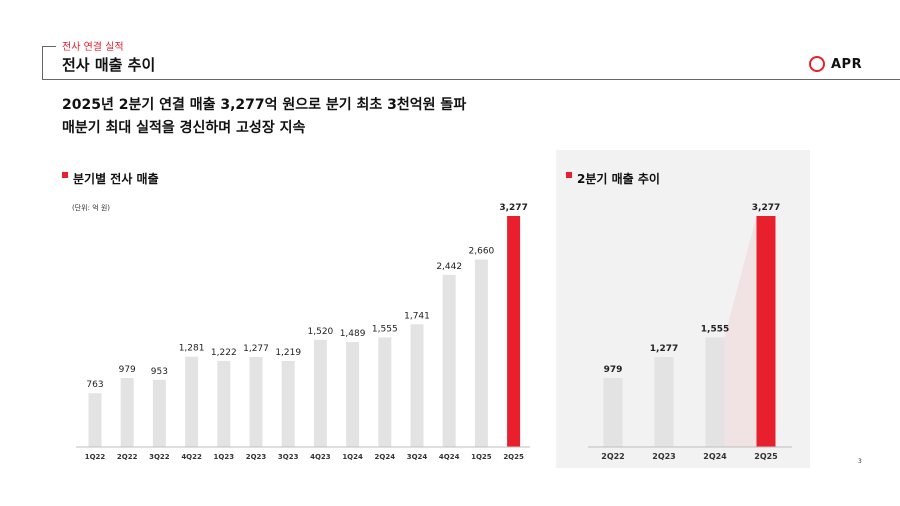 Image resolution: width=900 pixels, height=506 pixels. I want to click on value-label-4Q22: 1,281, so click(192, 349).